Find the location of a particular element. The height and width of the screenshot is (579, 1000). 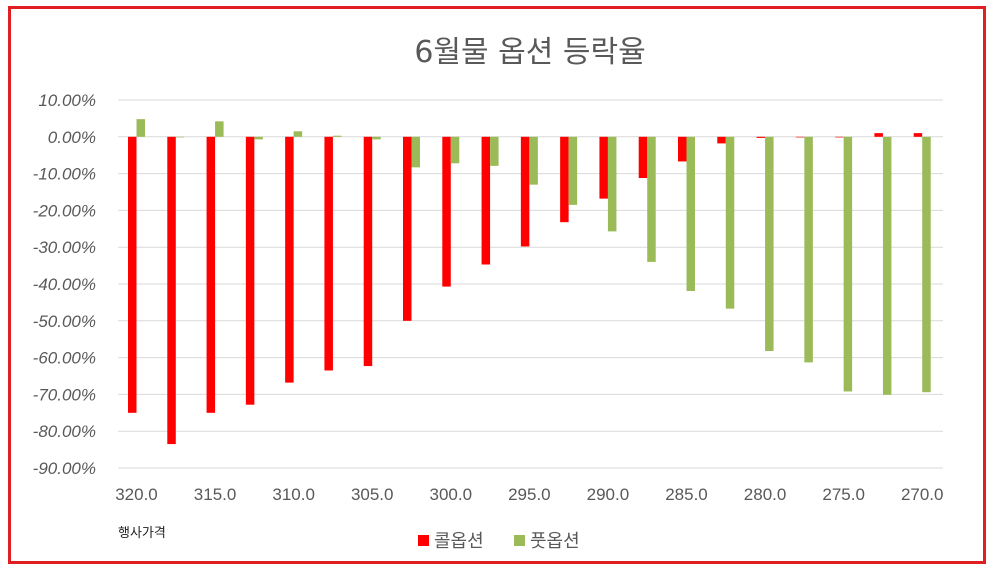

x-tick-label: 310.0 is located at coordinates (293, 494).